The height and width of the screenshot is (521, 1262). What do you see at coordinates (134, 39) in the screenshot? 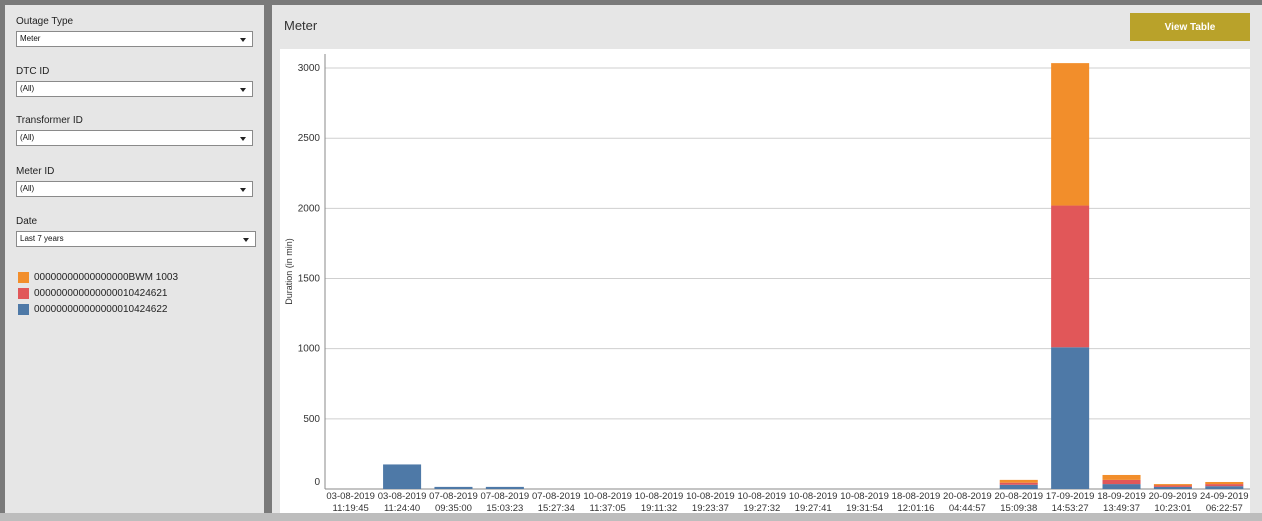
I see `outage-type-select: Meter` at bounding box center [134, 39].